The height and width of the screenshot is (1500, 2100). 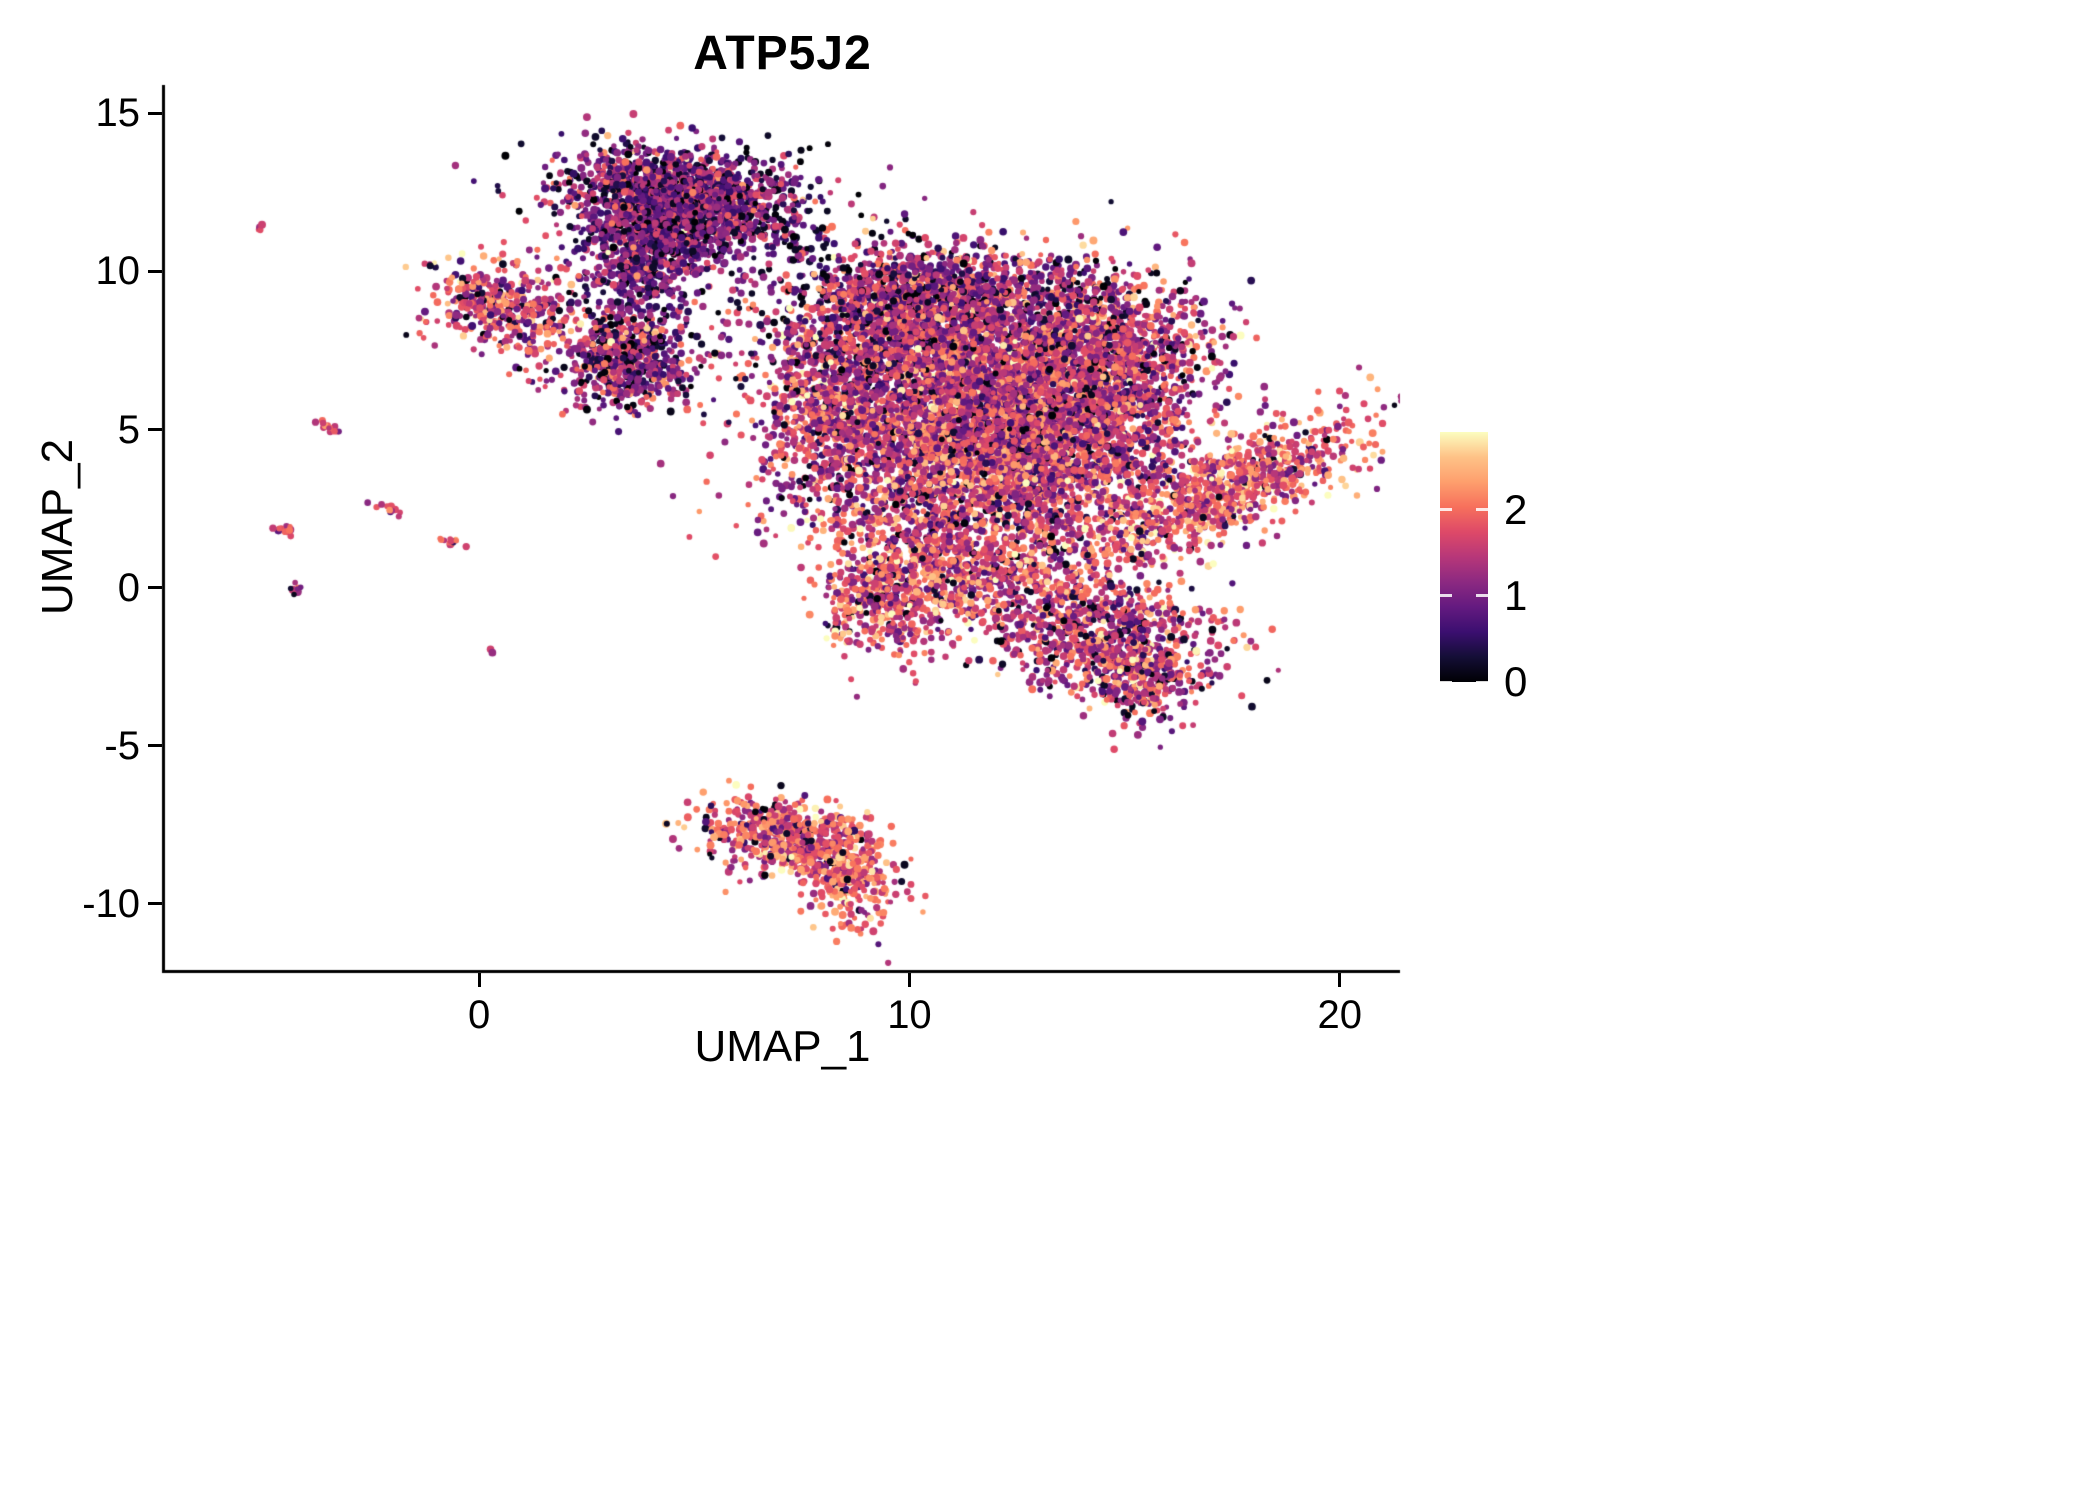 What do you see at coordinates (1516, 681) in the screenshot?
I see `colorbar-tick-label: 0` at bounding box center [1516, 681].